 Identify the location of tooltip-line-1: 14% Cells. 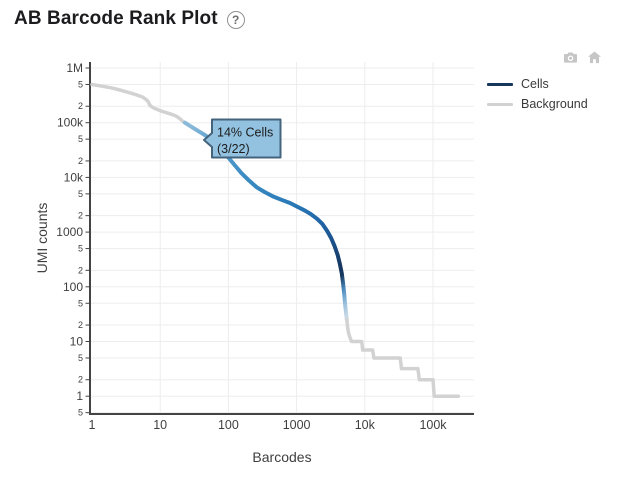
(245, 133).